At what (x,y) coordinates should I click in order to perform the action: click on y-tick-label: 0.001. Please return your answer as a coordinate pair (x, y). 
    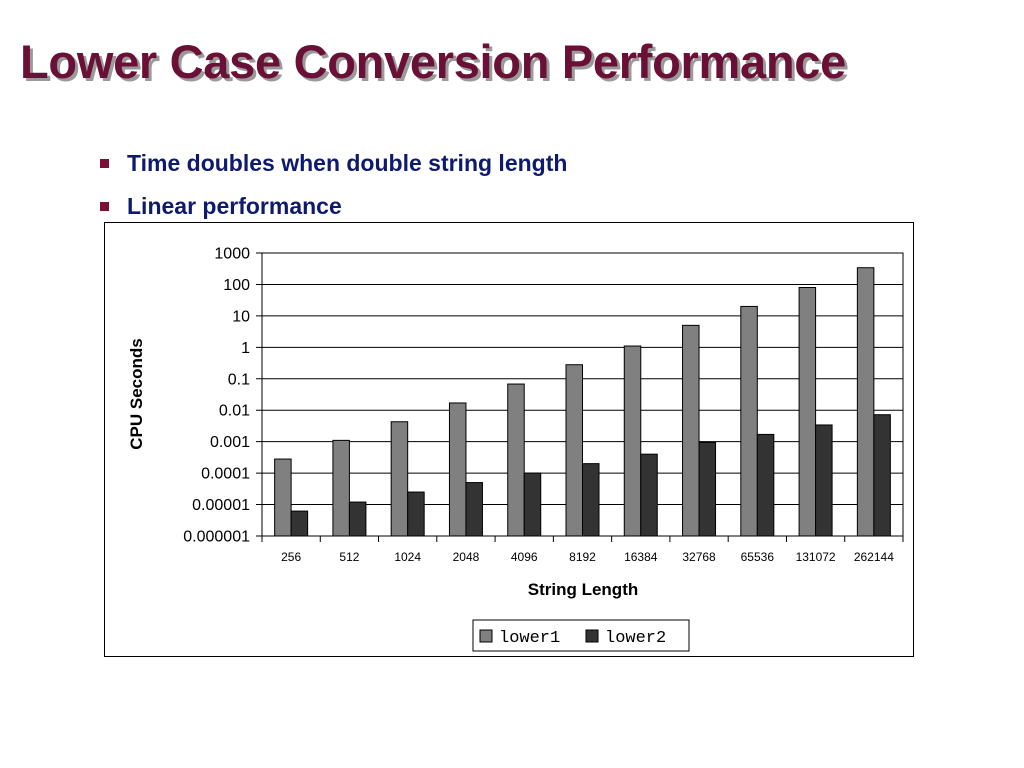
    Looking at the image, I should click on (230, 442).